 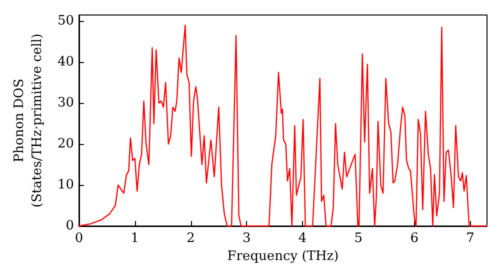 What do you see at coordinates (246, 238) in the screenshot?
I see `x-tick-label: 3` at bounding box center [246, 238].